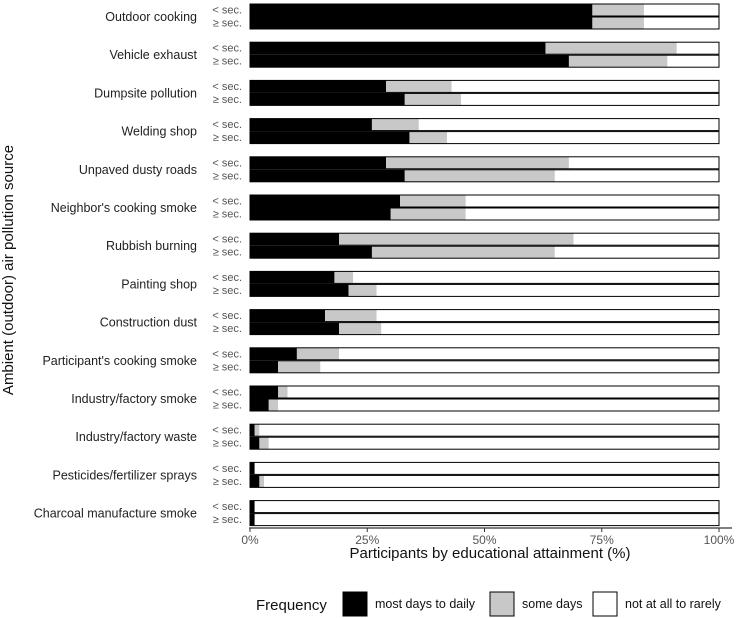 This screenshot has width=737, height=618. What do you see at coordinates (602, 540) in the screenshot?
I see `x-tick-label: 75%` at bounding box center [602, 540].